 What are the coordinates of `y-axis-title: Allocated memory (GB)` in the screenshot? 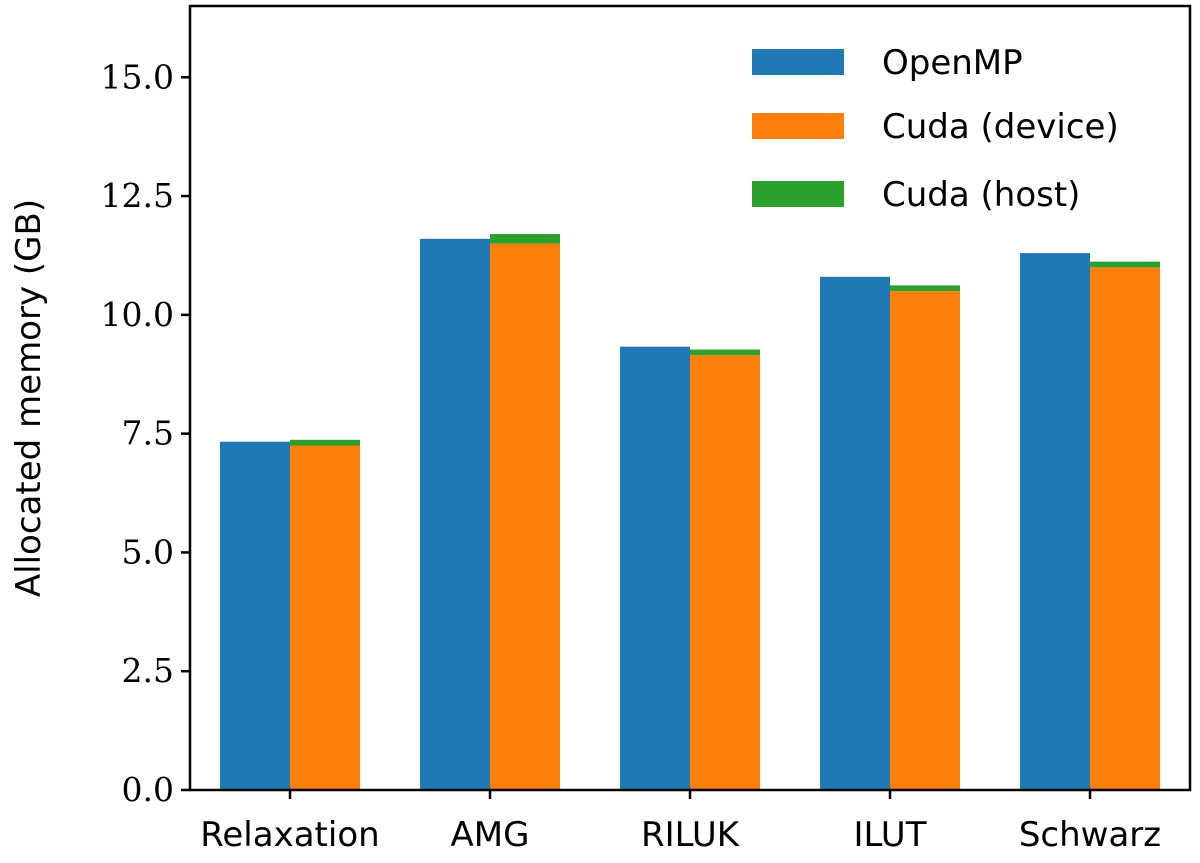 It's located at (29, 398).